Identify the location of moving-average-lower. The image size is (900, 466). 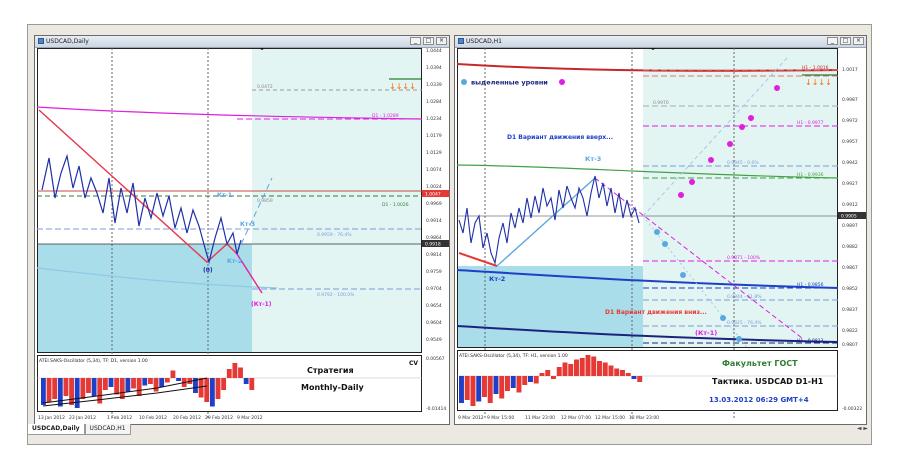
(157, 278).